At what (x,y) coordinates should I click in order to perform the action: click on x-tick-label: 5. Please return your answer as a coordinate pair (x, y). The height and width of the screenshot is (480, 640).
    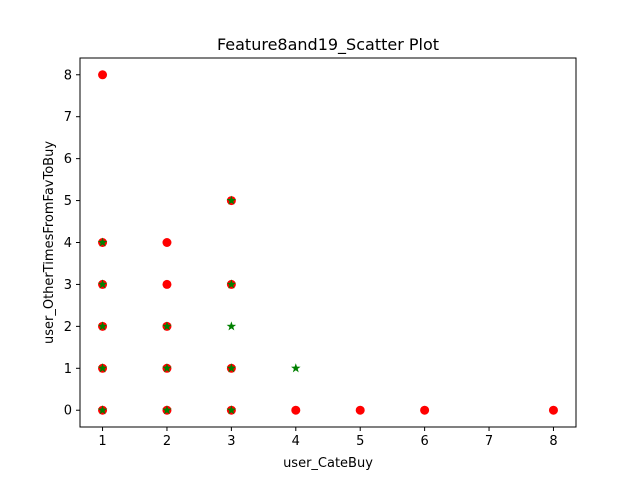
    Looking at the image, I should click on (360, 441).